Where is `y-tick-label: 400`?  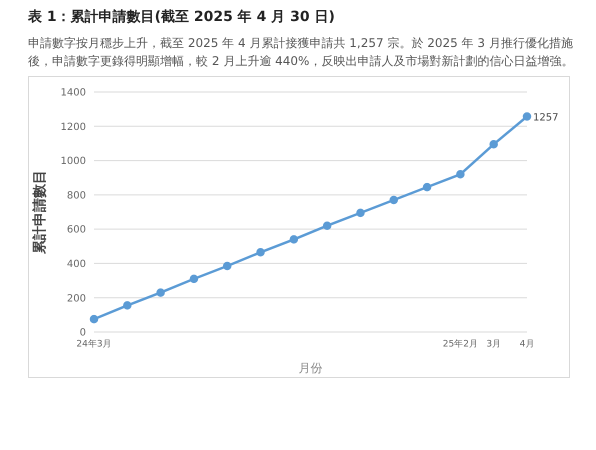 y-tick-label: 400 is located at coordinates (76, 264).